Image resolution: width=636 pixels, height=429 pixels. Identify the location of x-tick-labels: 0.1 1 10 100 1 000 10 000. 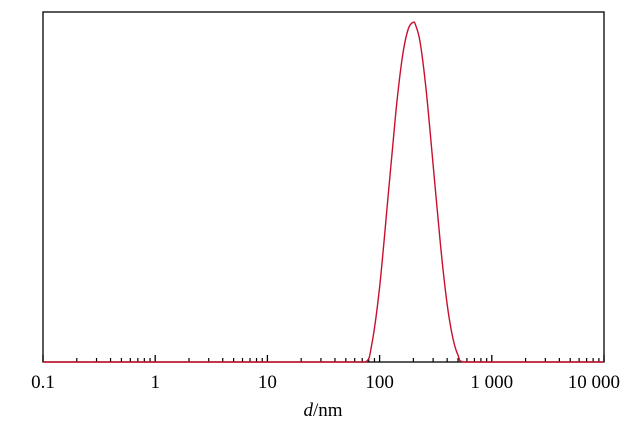
(325, 382).